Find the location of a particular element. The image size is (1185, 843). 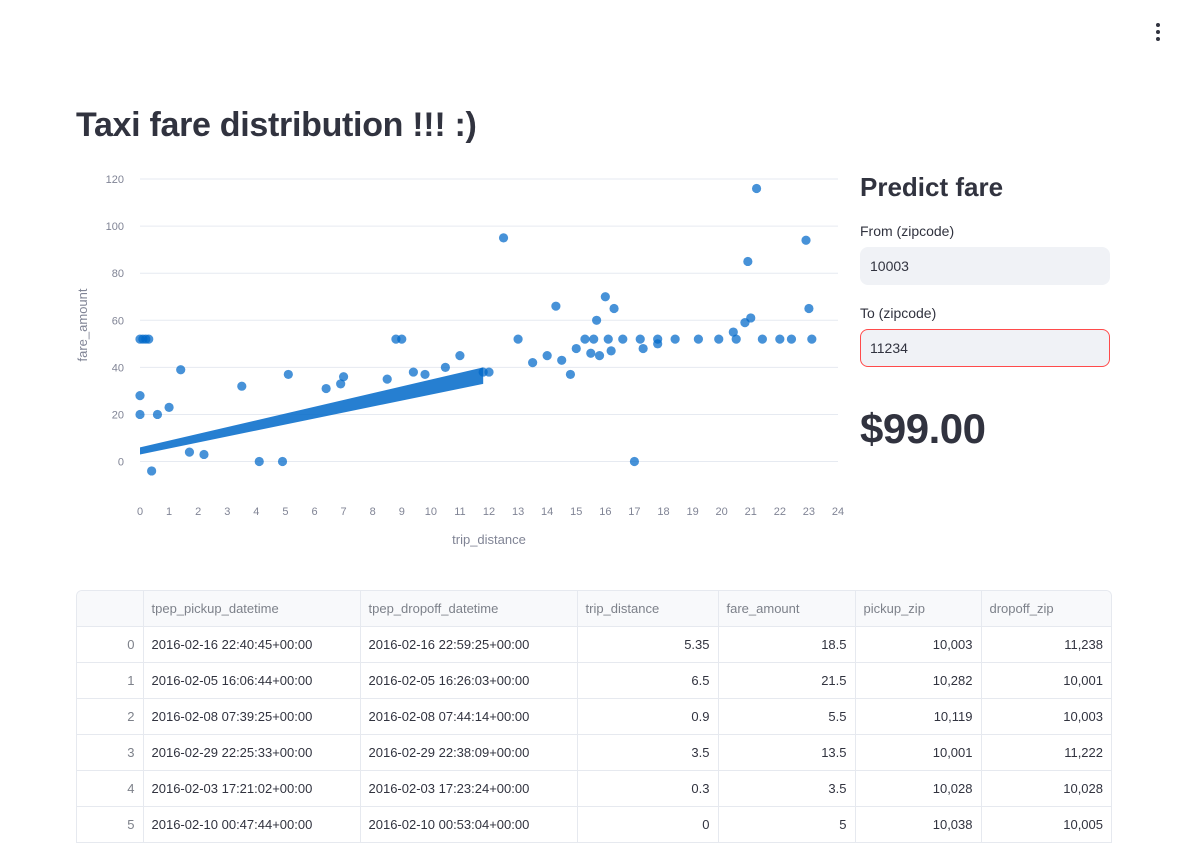

row-index: 4 is located at coordinates (110, 789).